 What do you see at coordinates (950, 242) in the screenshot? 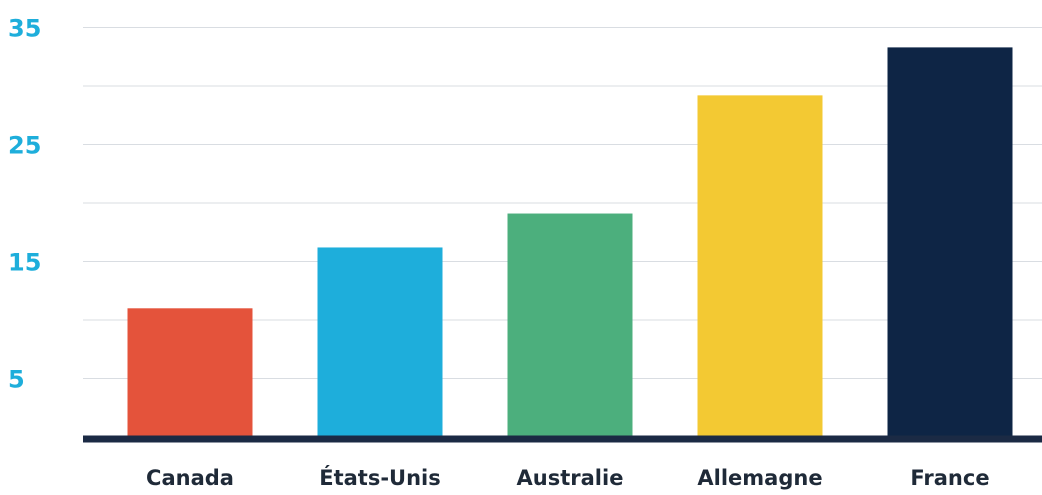
I see `bar-france` at bounding box center [950, 242].